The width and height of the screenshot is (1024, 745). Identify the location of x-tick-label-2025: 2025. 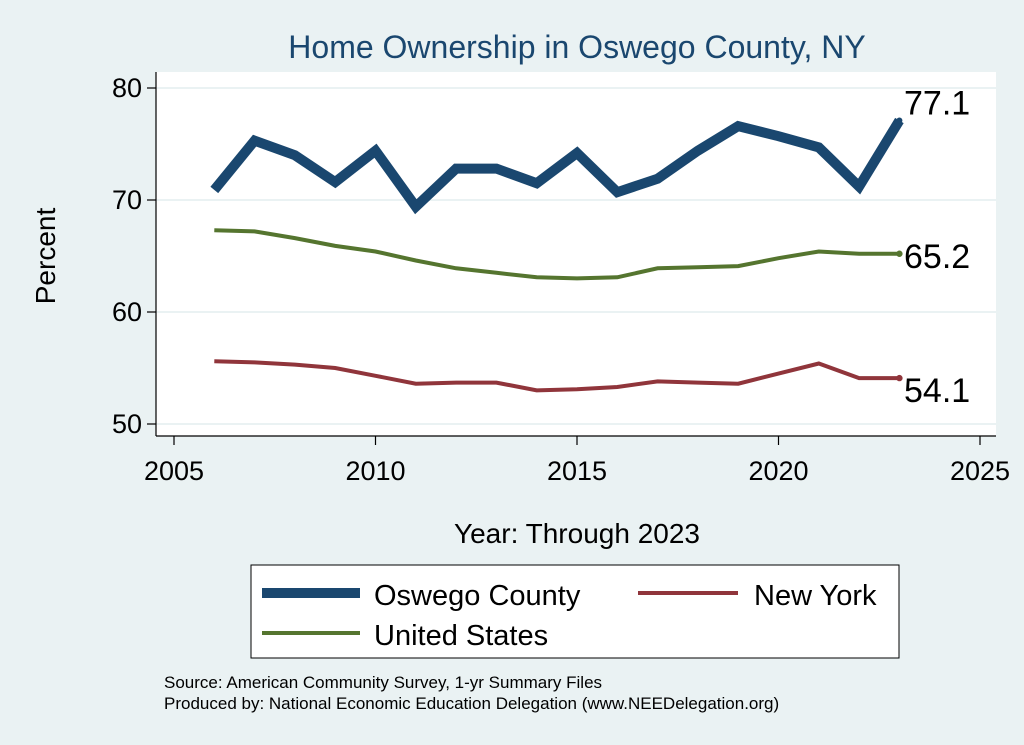
(980, 471).